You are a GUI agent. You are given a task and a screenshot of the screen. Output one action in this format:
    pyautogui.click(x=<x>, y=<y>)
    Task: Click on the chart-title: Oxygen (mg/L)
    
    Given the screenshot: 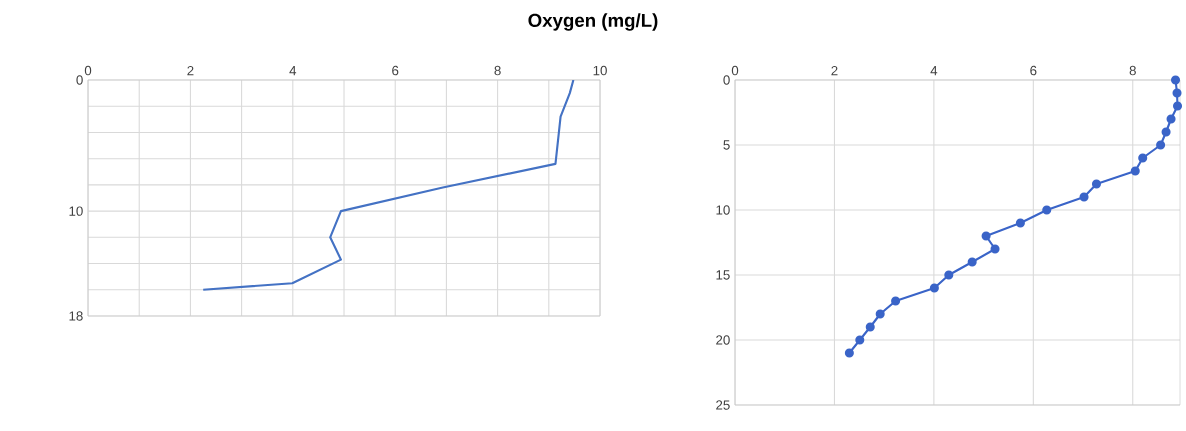 What is the action you would take?
    pyautogui.click(x=593, y=22)
    